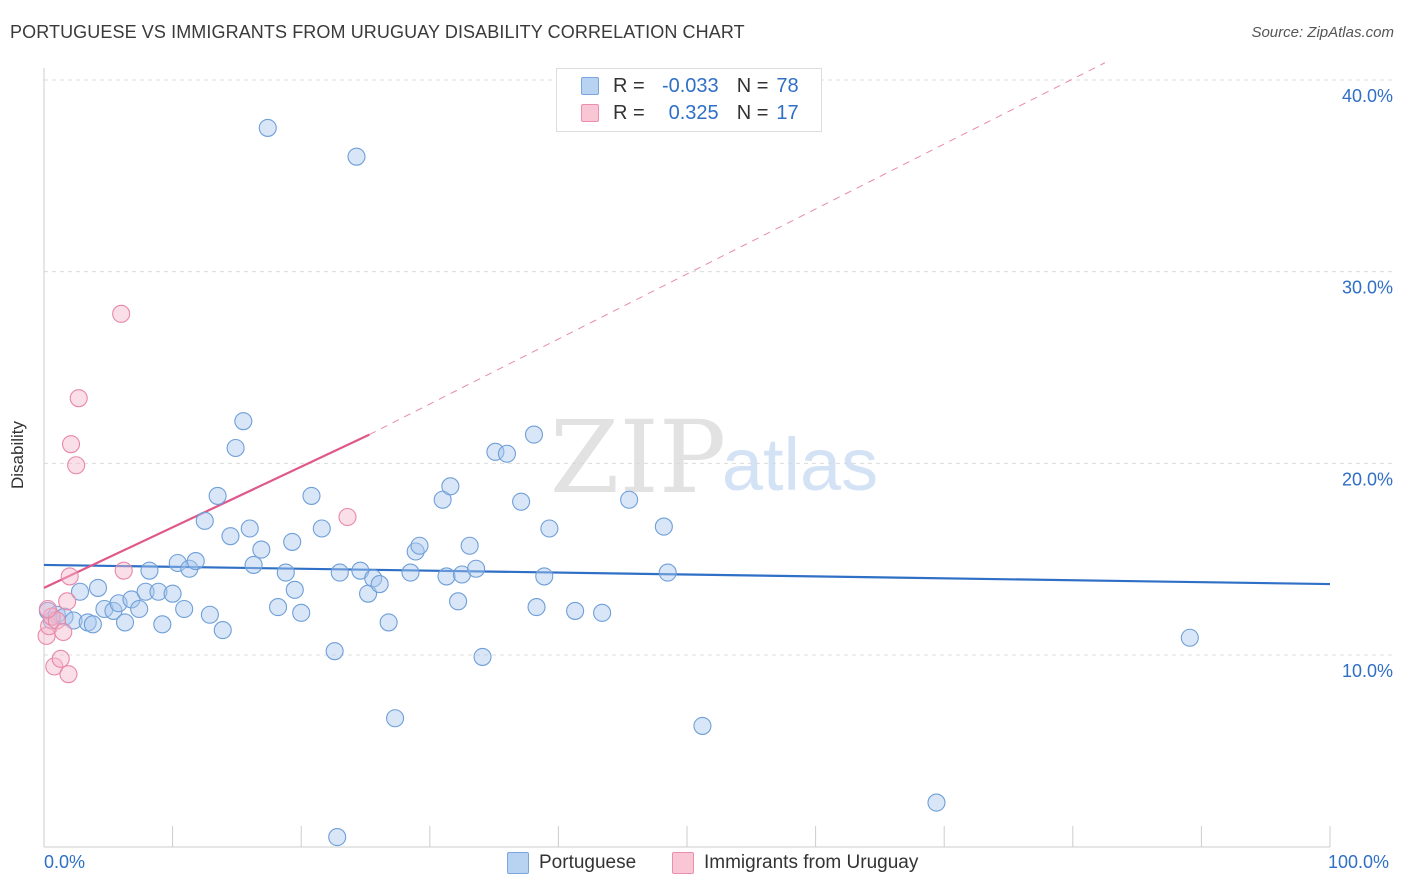  I want to click on legend-item-portuguese: Portuguese, so click(571, 863).